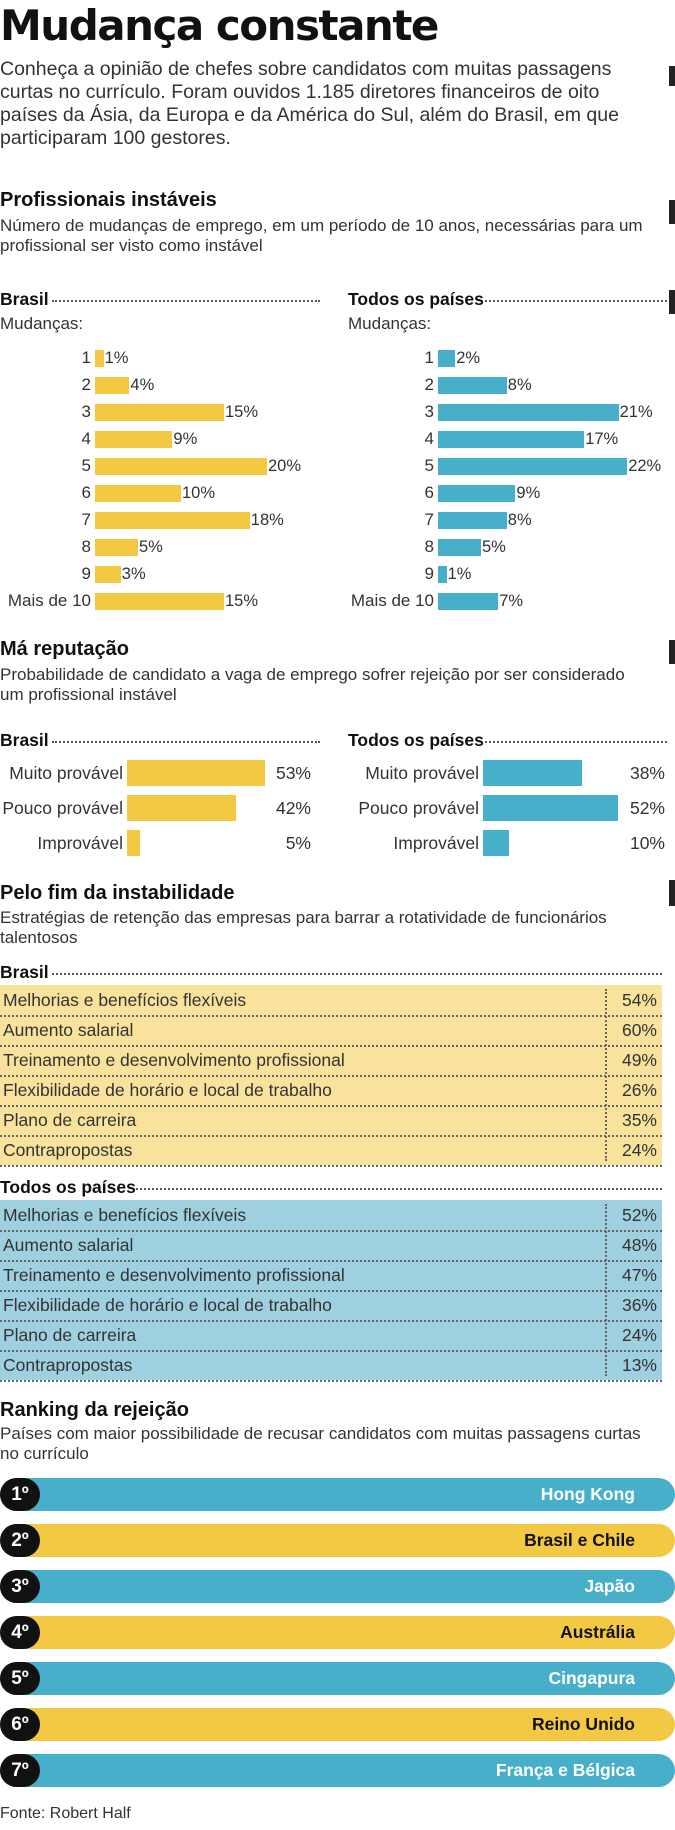 Image resolution: width=675 pixels, height=1830 pixels. What do you see at coordinates (133, 574) in the screenshot?
I see `data-label: 3%` at bounding box center [133, 574].